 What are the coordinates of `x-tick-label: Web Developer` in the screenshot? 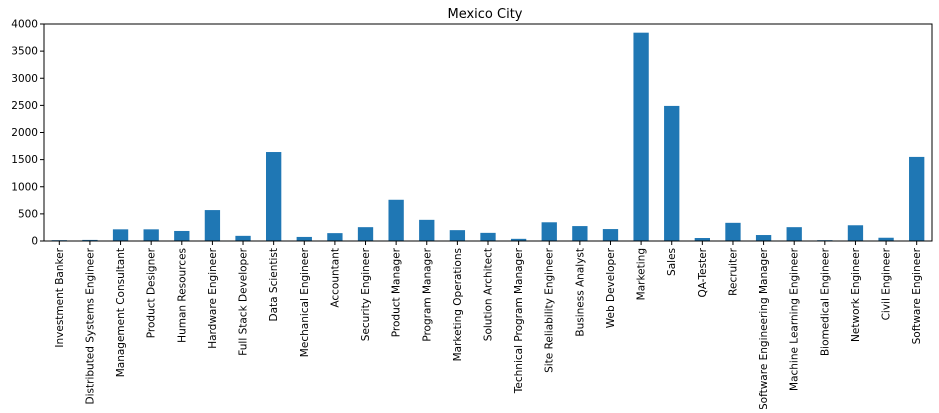 It's located at (611, 287).